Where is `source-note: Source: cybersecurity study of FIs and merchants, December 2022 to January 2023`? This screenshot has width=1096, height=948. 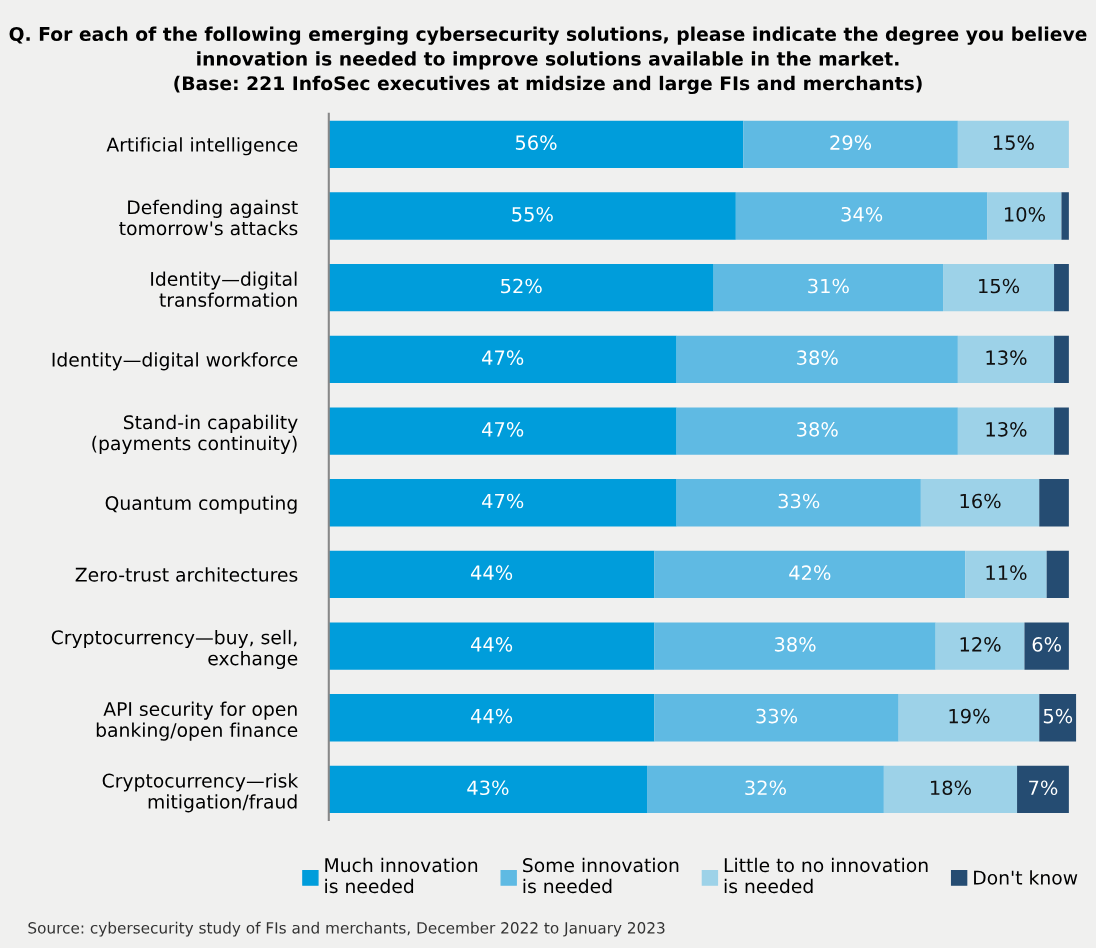
source-note: Source: cybersecurity study of FIs and merchants, December 2022 to January 2023 is located at coordinates (346, 929).